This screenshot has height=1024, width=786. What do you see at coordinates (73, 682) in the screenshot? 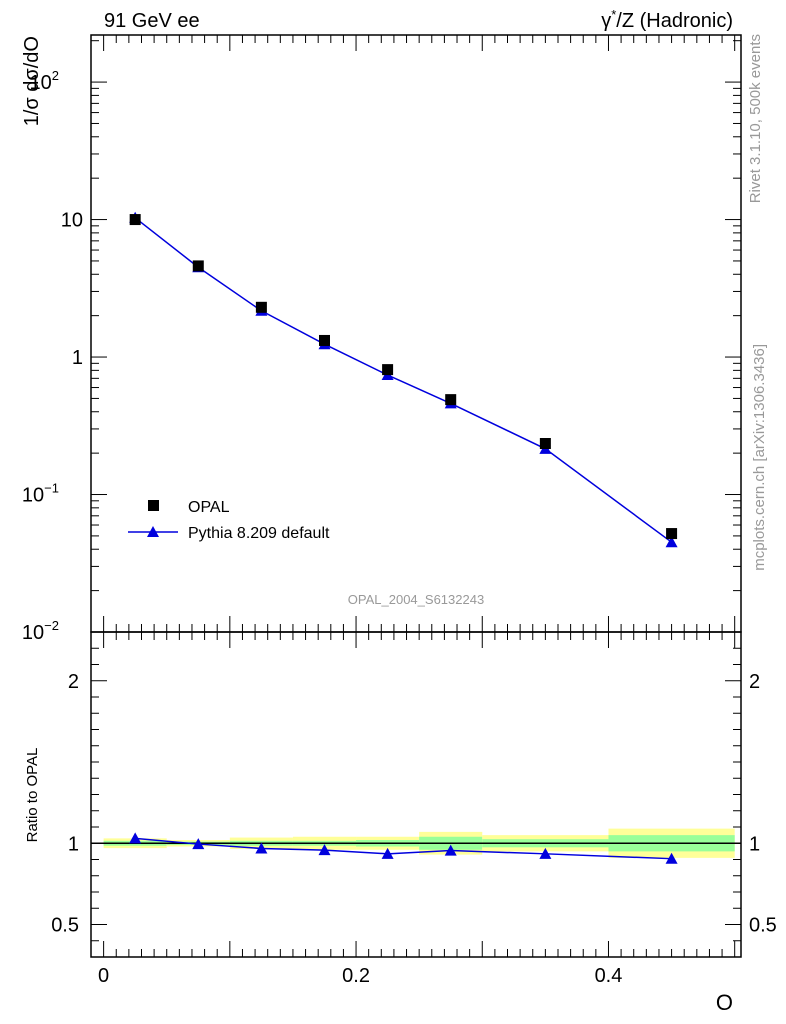
I see `ratio-y-tick-label-left-2: 2` at bounding box center [73, 682].